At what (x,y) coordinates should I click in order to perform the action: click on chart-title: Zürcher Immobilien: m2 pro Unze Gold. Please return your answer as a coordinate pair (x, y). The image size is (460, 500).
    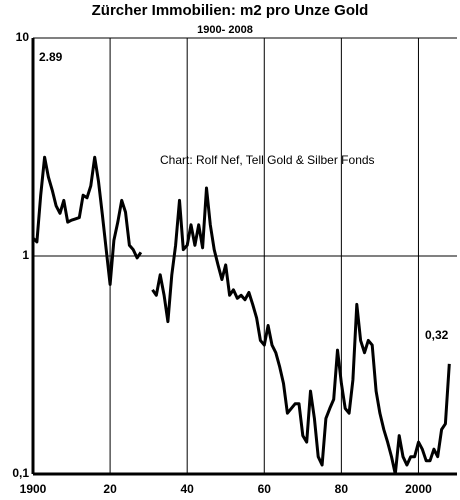
    Looking at the image, I should click on (230, 10).